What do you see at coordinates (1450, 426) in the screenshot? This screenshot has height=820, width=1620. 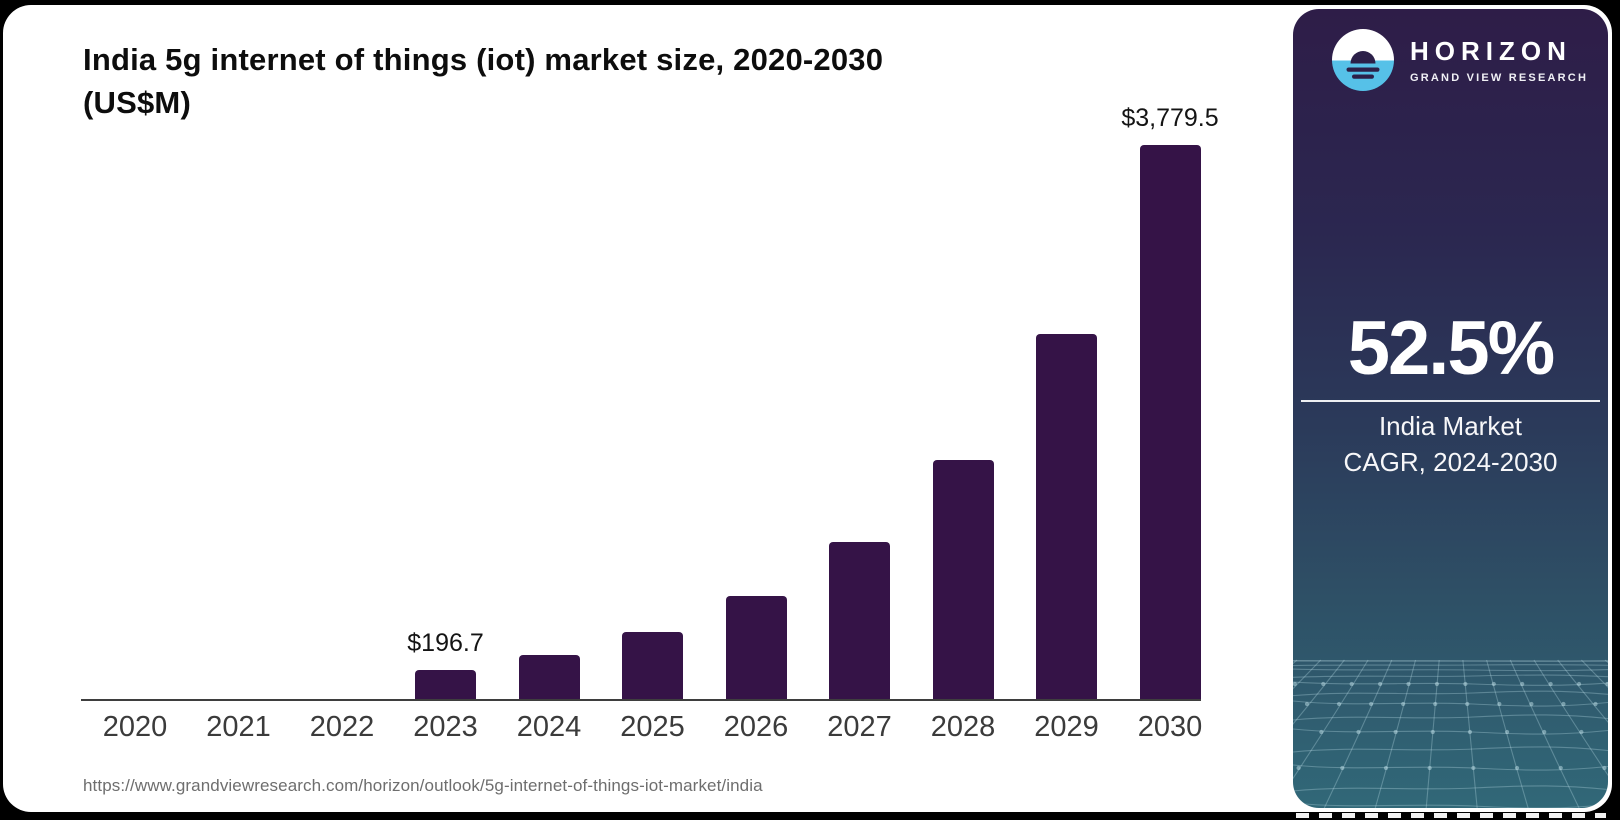 I see `stat-label-line1: India Market` at bounding box center [1450, 426].